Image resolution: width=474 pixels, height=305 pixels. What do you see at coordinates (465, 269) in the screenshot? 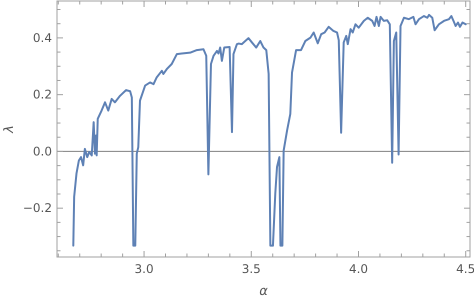
I see `x-tick-label: 4.5` at bounding box center [465, 269].